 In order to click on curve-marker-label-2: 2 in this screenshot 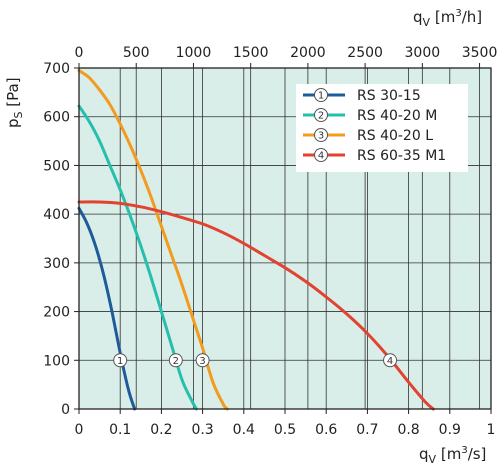, I will do `click(176, 361)`.